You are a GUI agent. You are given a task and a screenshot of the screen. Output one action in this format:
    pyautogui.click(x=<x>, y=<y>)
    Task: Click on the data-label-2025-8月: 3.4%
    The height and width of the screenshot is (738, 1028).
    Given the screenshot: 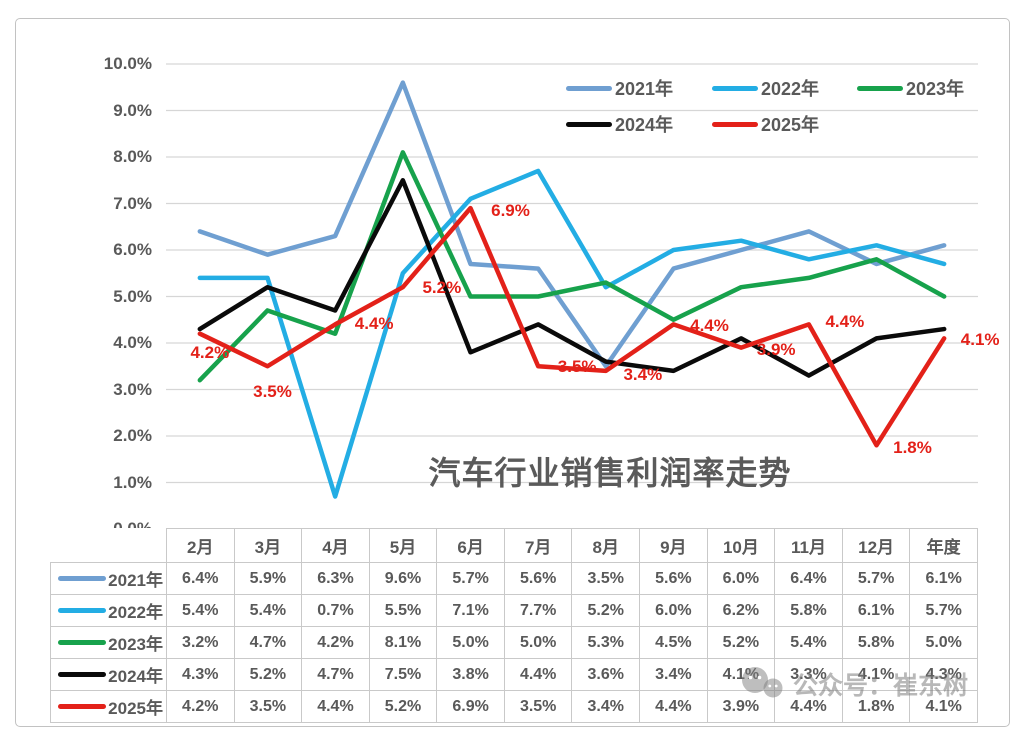 What is the action you would take?
    pyautogui.click(x=643, y=374)
    